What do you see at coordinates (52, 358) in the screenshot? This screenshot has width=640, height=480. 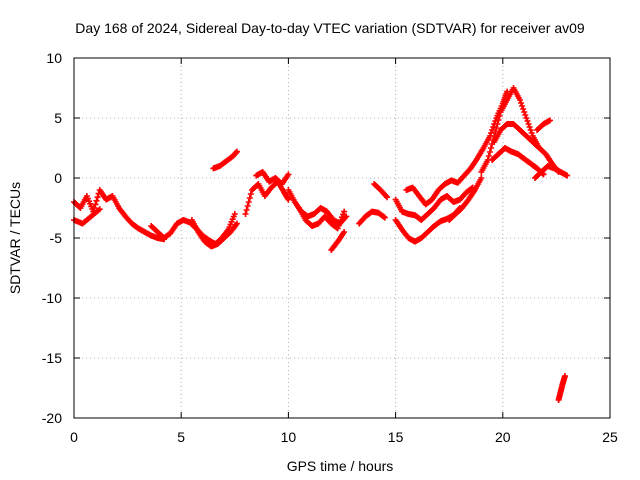 I see `y-tick-label: -15` at bounding box center [52, 358].